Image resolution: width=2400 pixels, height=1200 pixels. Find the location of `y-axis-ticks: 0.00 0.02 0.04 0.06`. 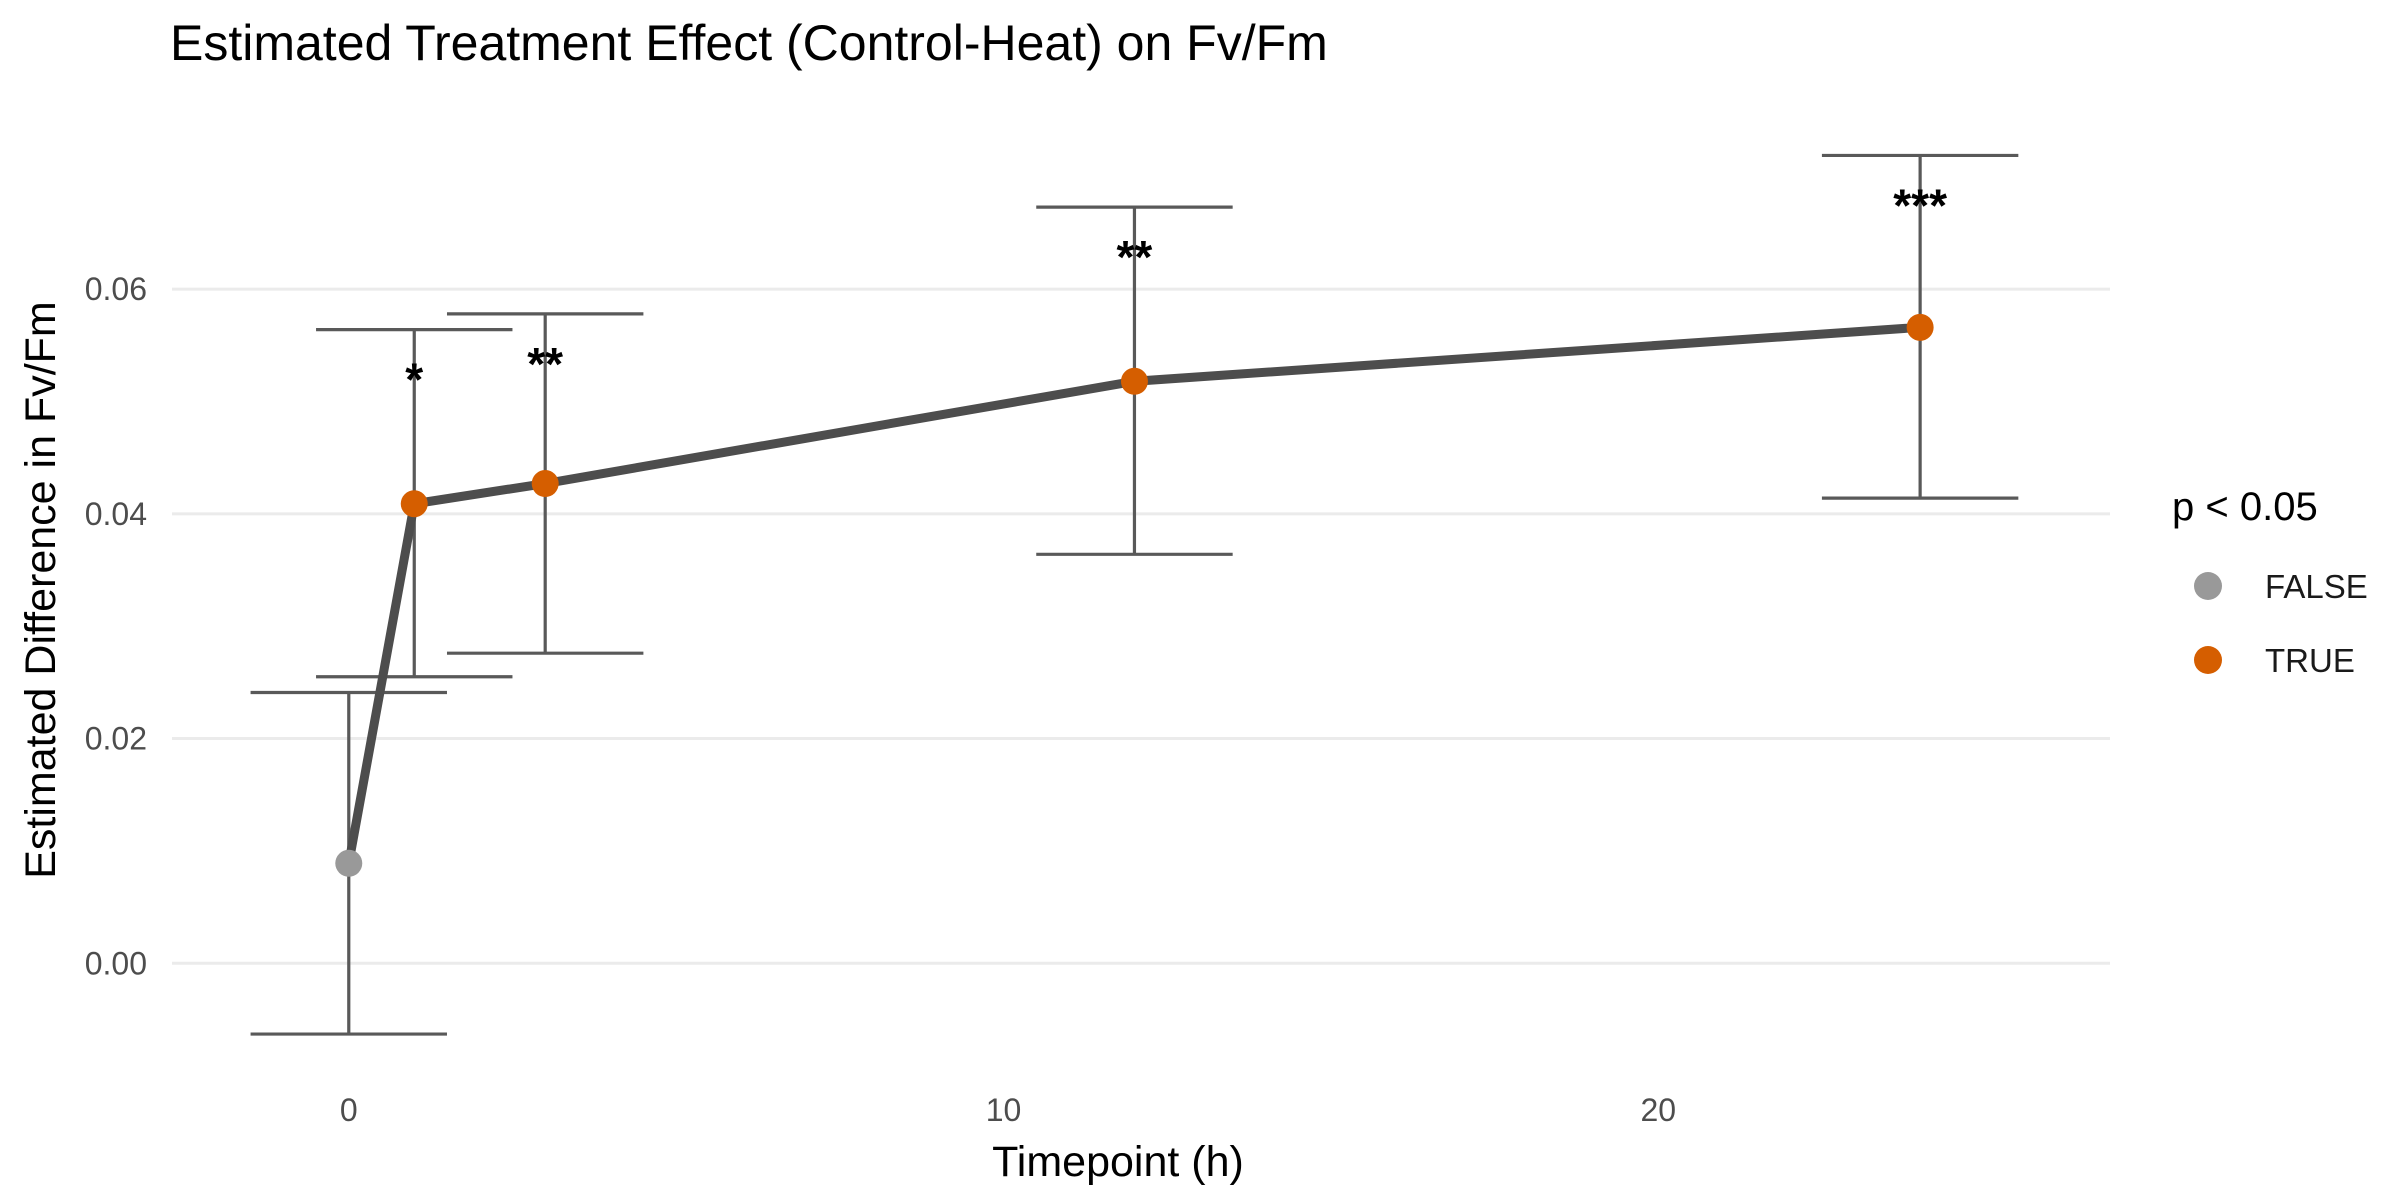

y-axis-ticks: 0.00 0.02 0.04 0.06 is located at coordinates (116, 626).